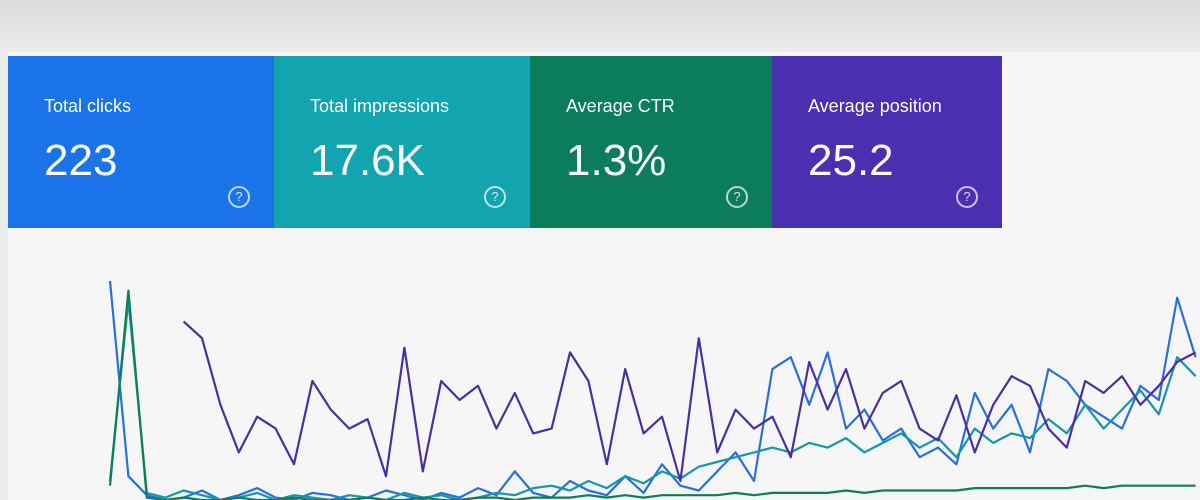 The height and width of the screenshot is (500, 1200). Describe the element at coordinates (88, 106) in the screenshot. I see `metric-label: Total clicks` at that location.